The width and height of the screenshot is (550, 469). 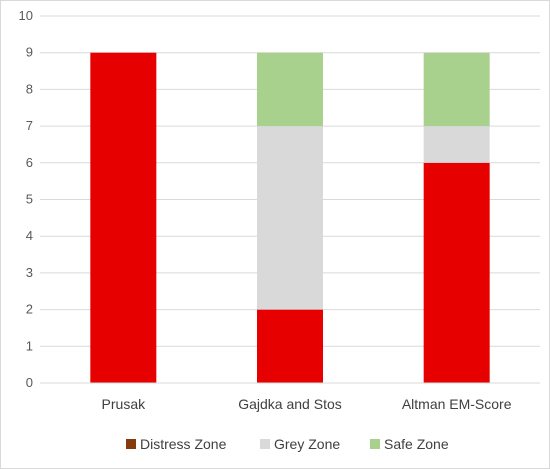 I want to click on y-tick-label: 9, so click(x=29, y=52).